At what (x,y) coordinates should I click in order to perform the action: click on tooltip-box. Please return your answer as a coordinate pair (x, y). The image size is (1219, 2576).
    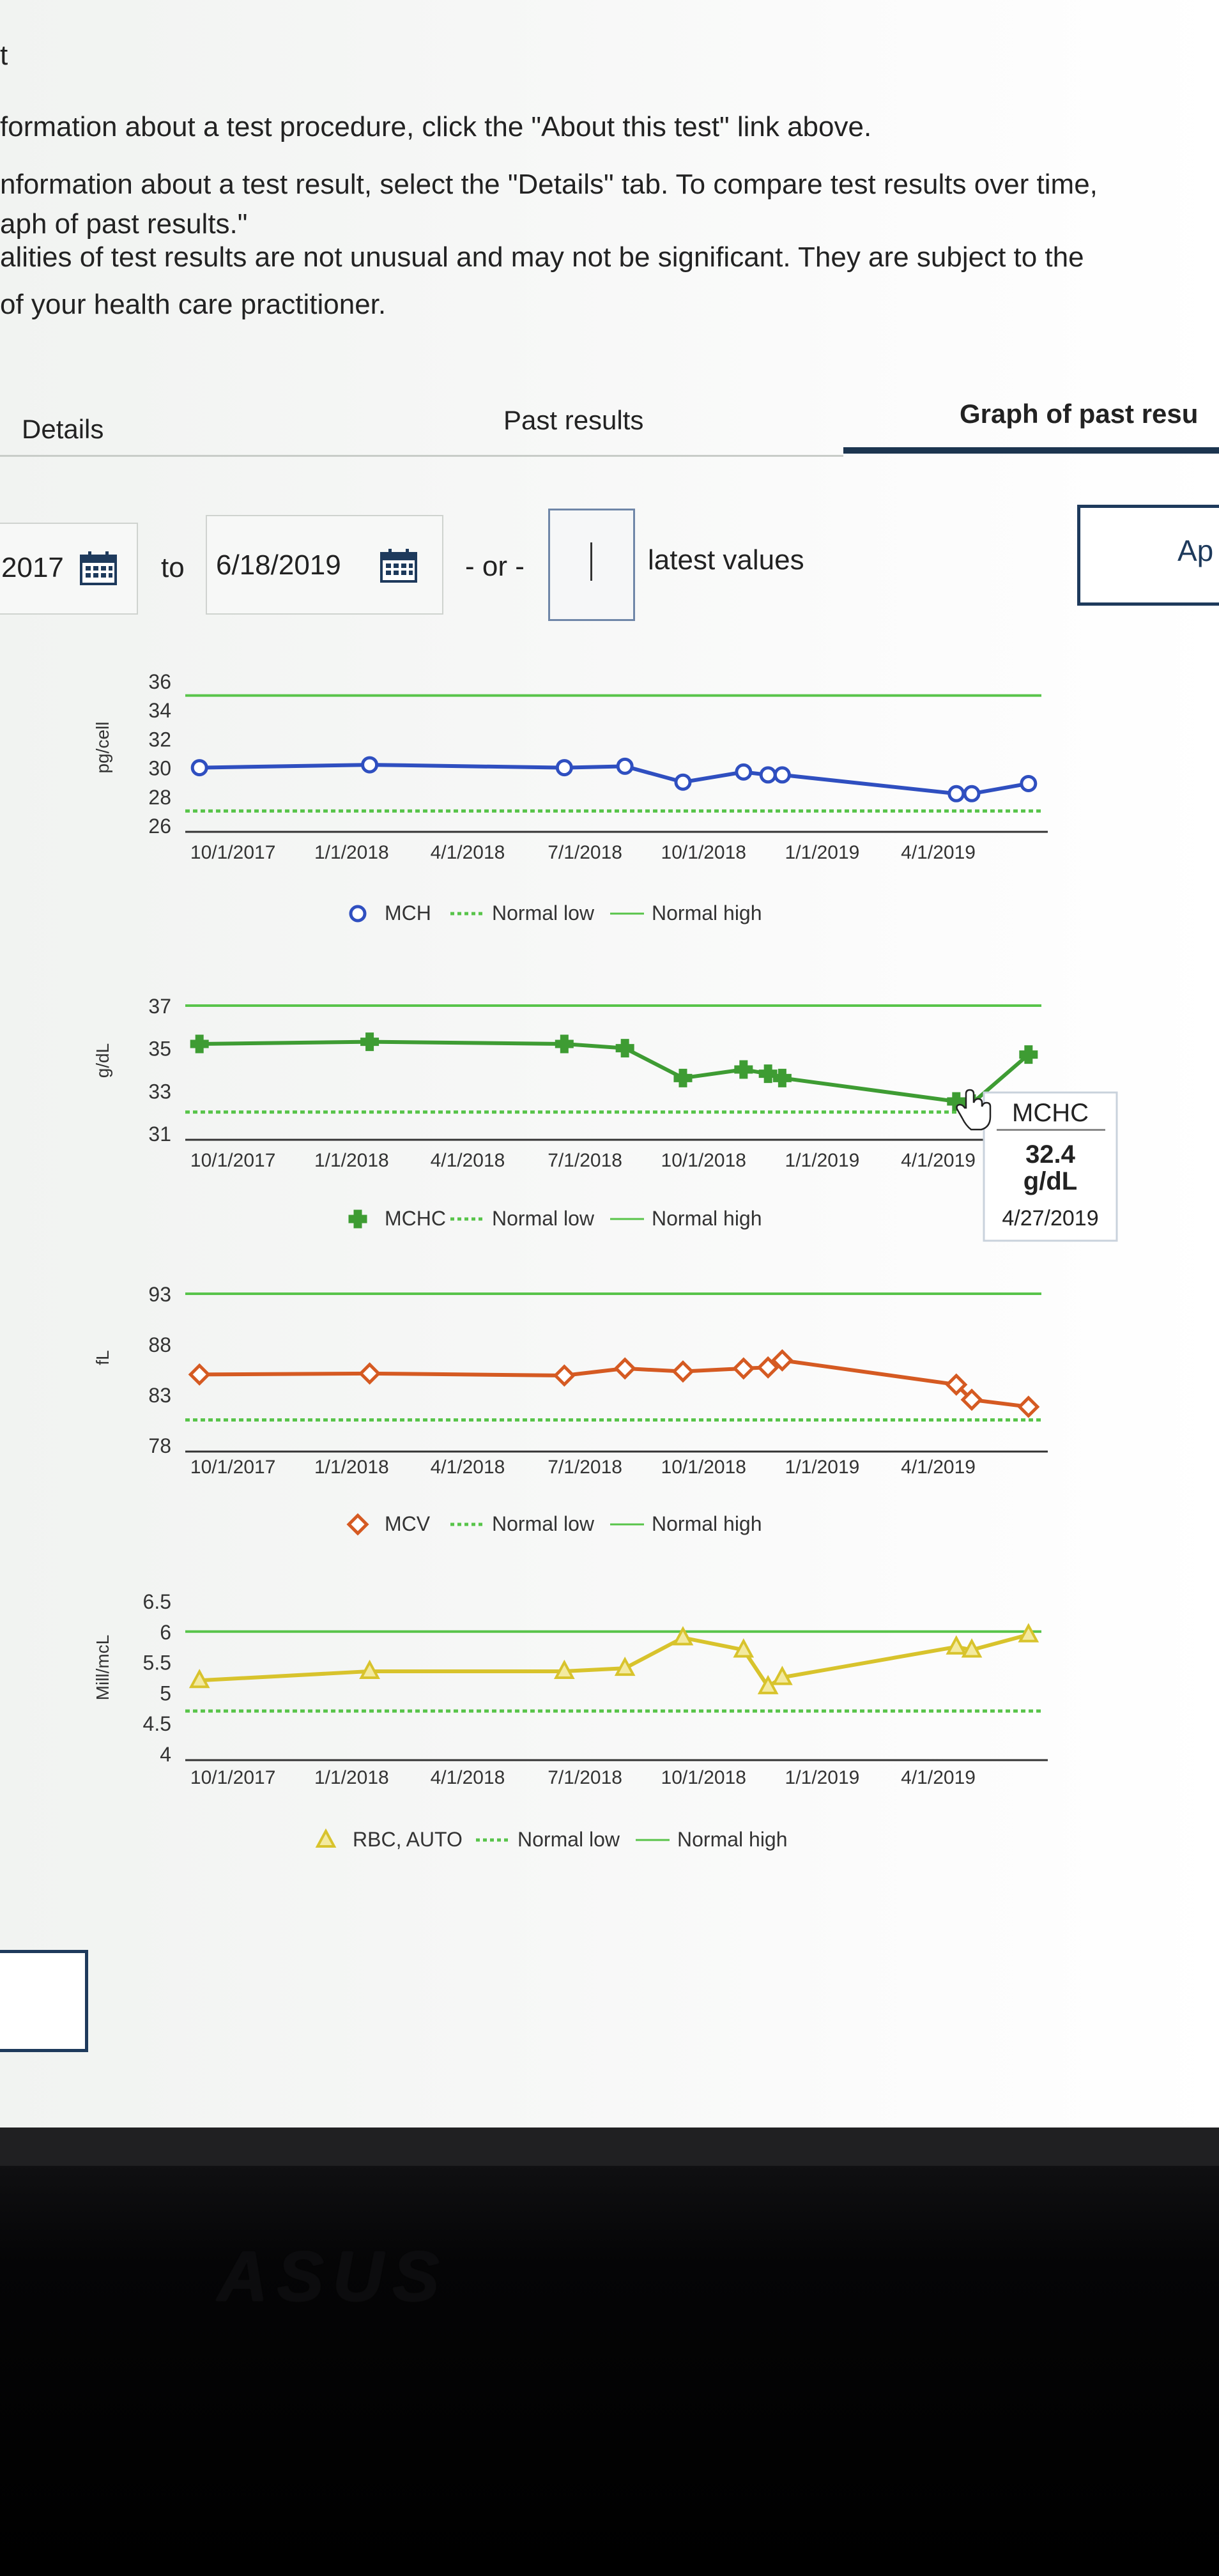
    Looking at the image, I should click on (1050, 1166).